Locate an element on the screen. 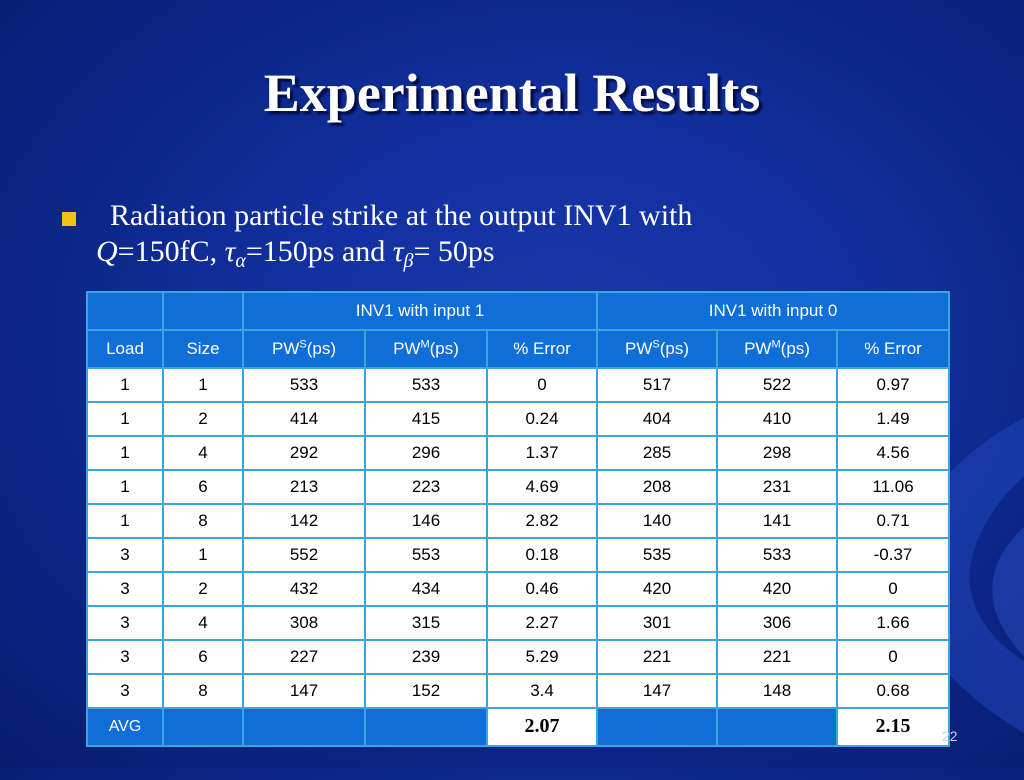 The height and width of the screenshot is (780, 1024). table-cell: 552 is located at coordinates (304, 555).